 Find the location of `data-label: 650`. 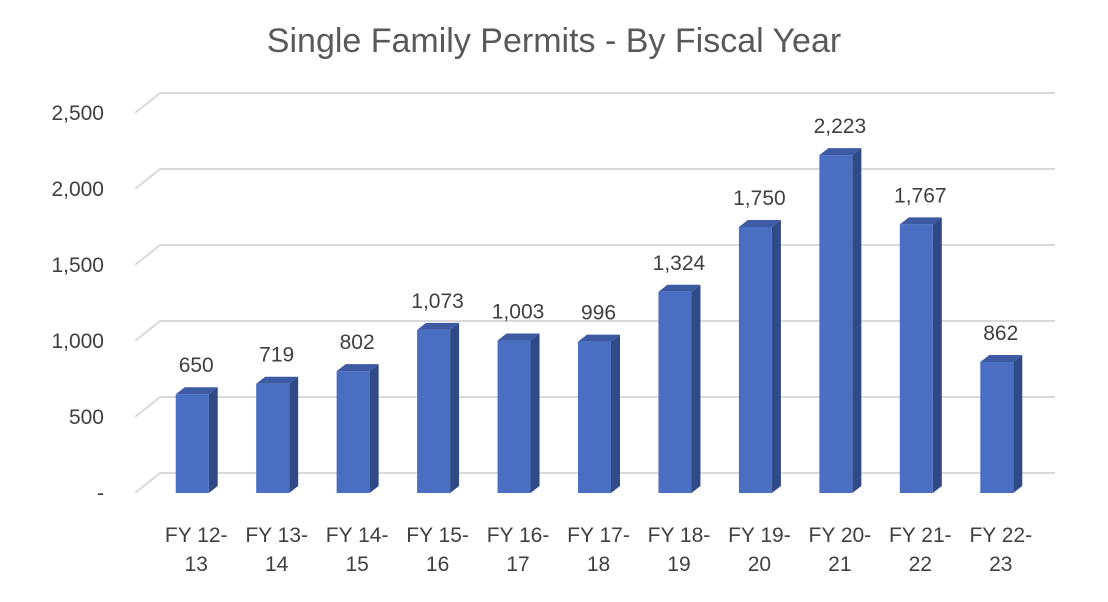

data-label: 650 is located at coordinates (196, 365).